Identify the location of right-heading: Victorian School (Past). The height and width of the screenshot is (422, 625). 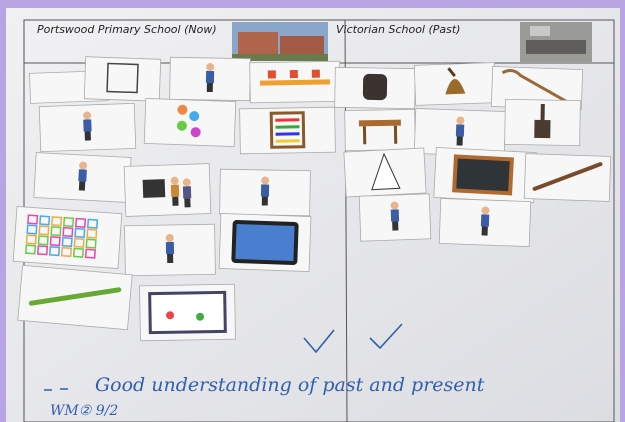
(398, 29).